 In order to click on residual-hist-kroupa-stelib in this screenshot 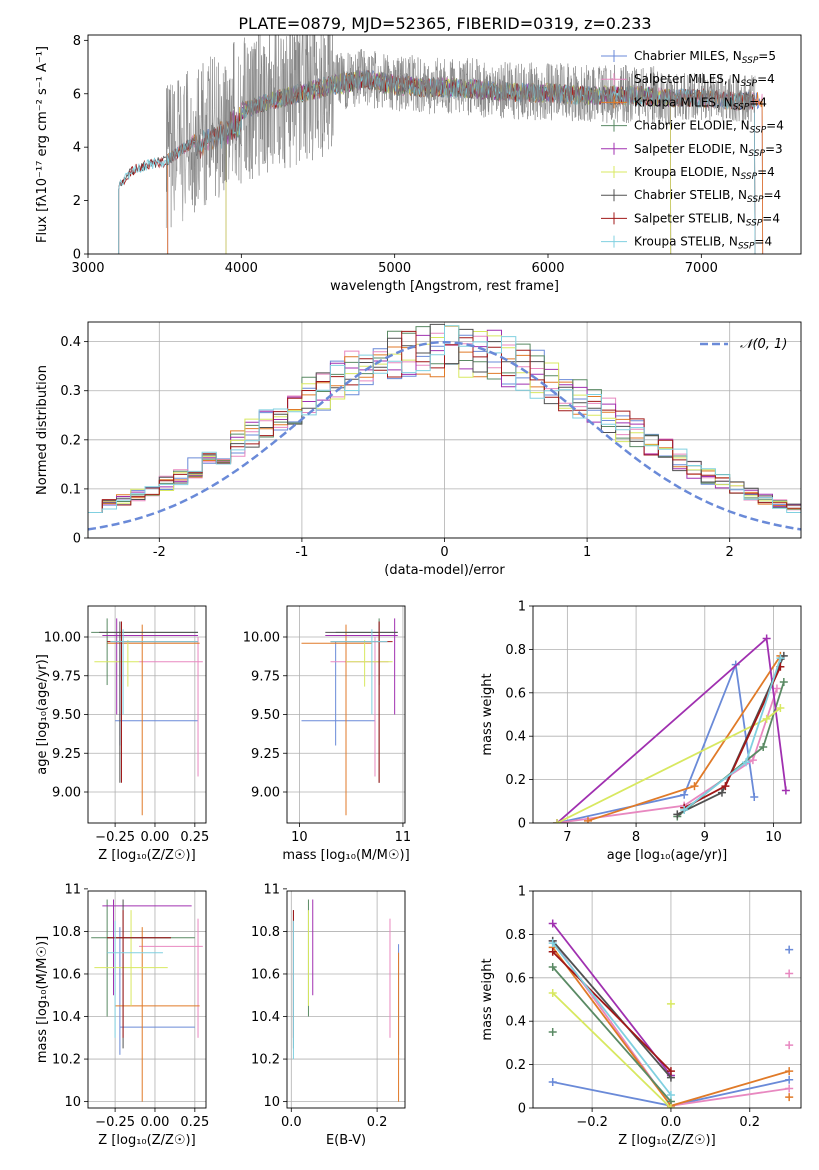, I will do `click(444, 419)`.